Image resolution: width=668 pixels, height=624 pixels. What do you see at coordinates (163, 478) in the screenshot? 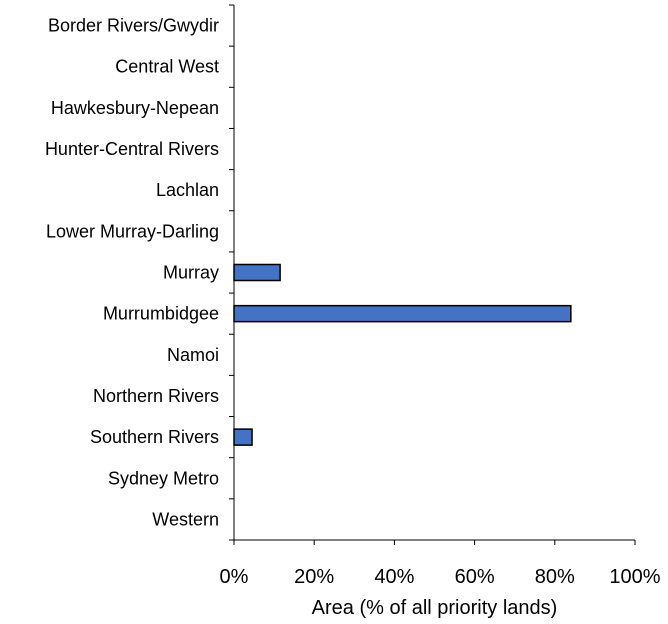
I see `category-label: Sydney Metro` at bounding box center [163, 478].